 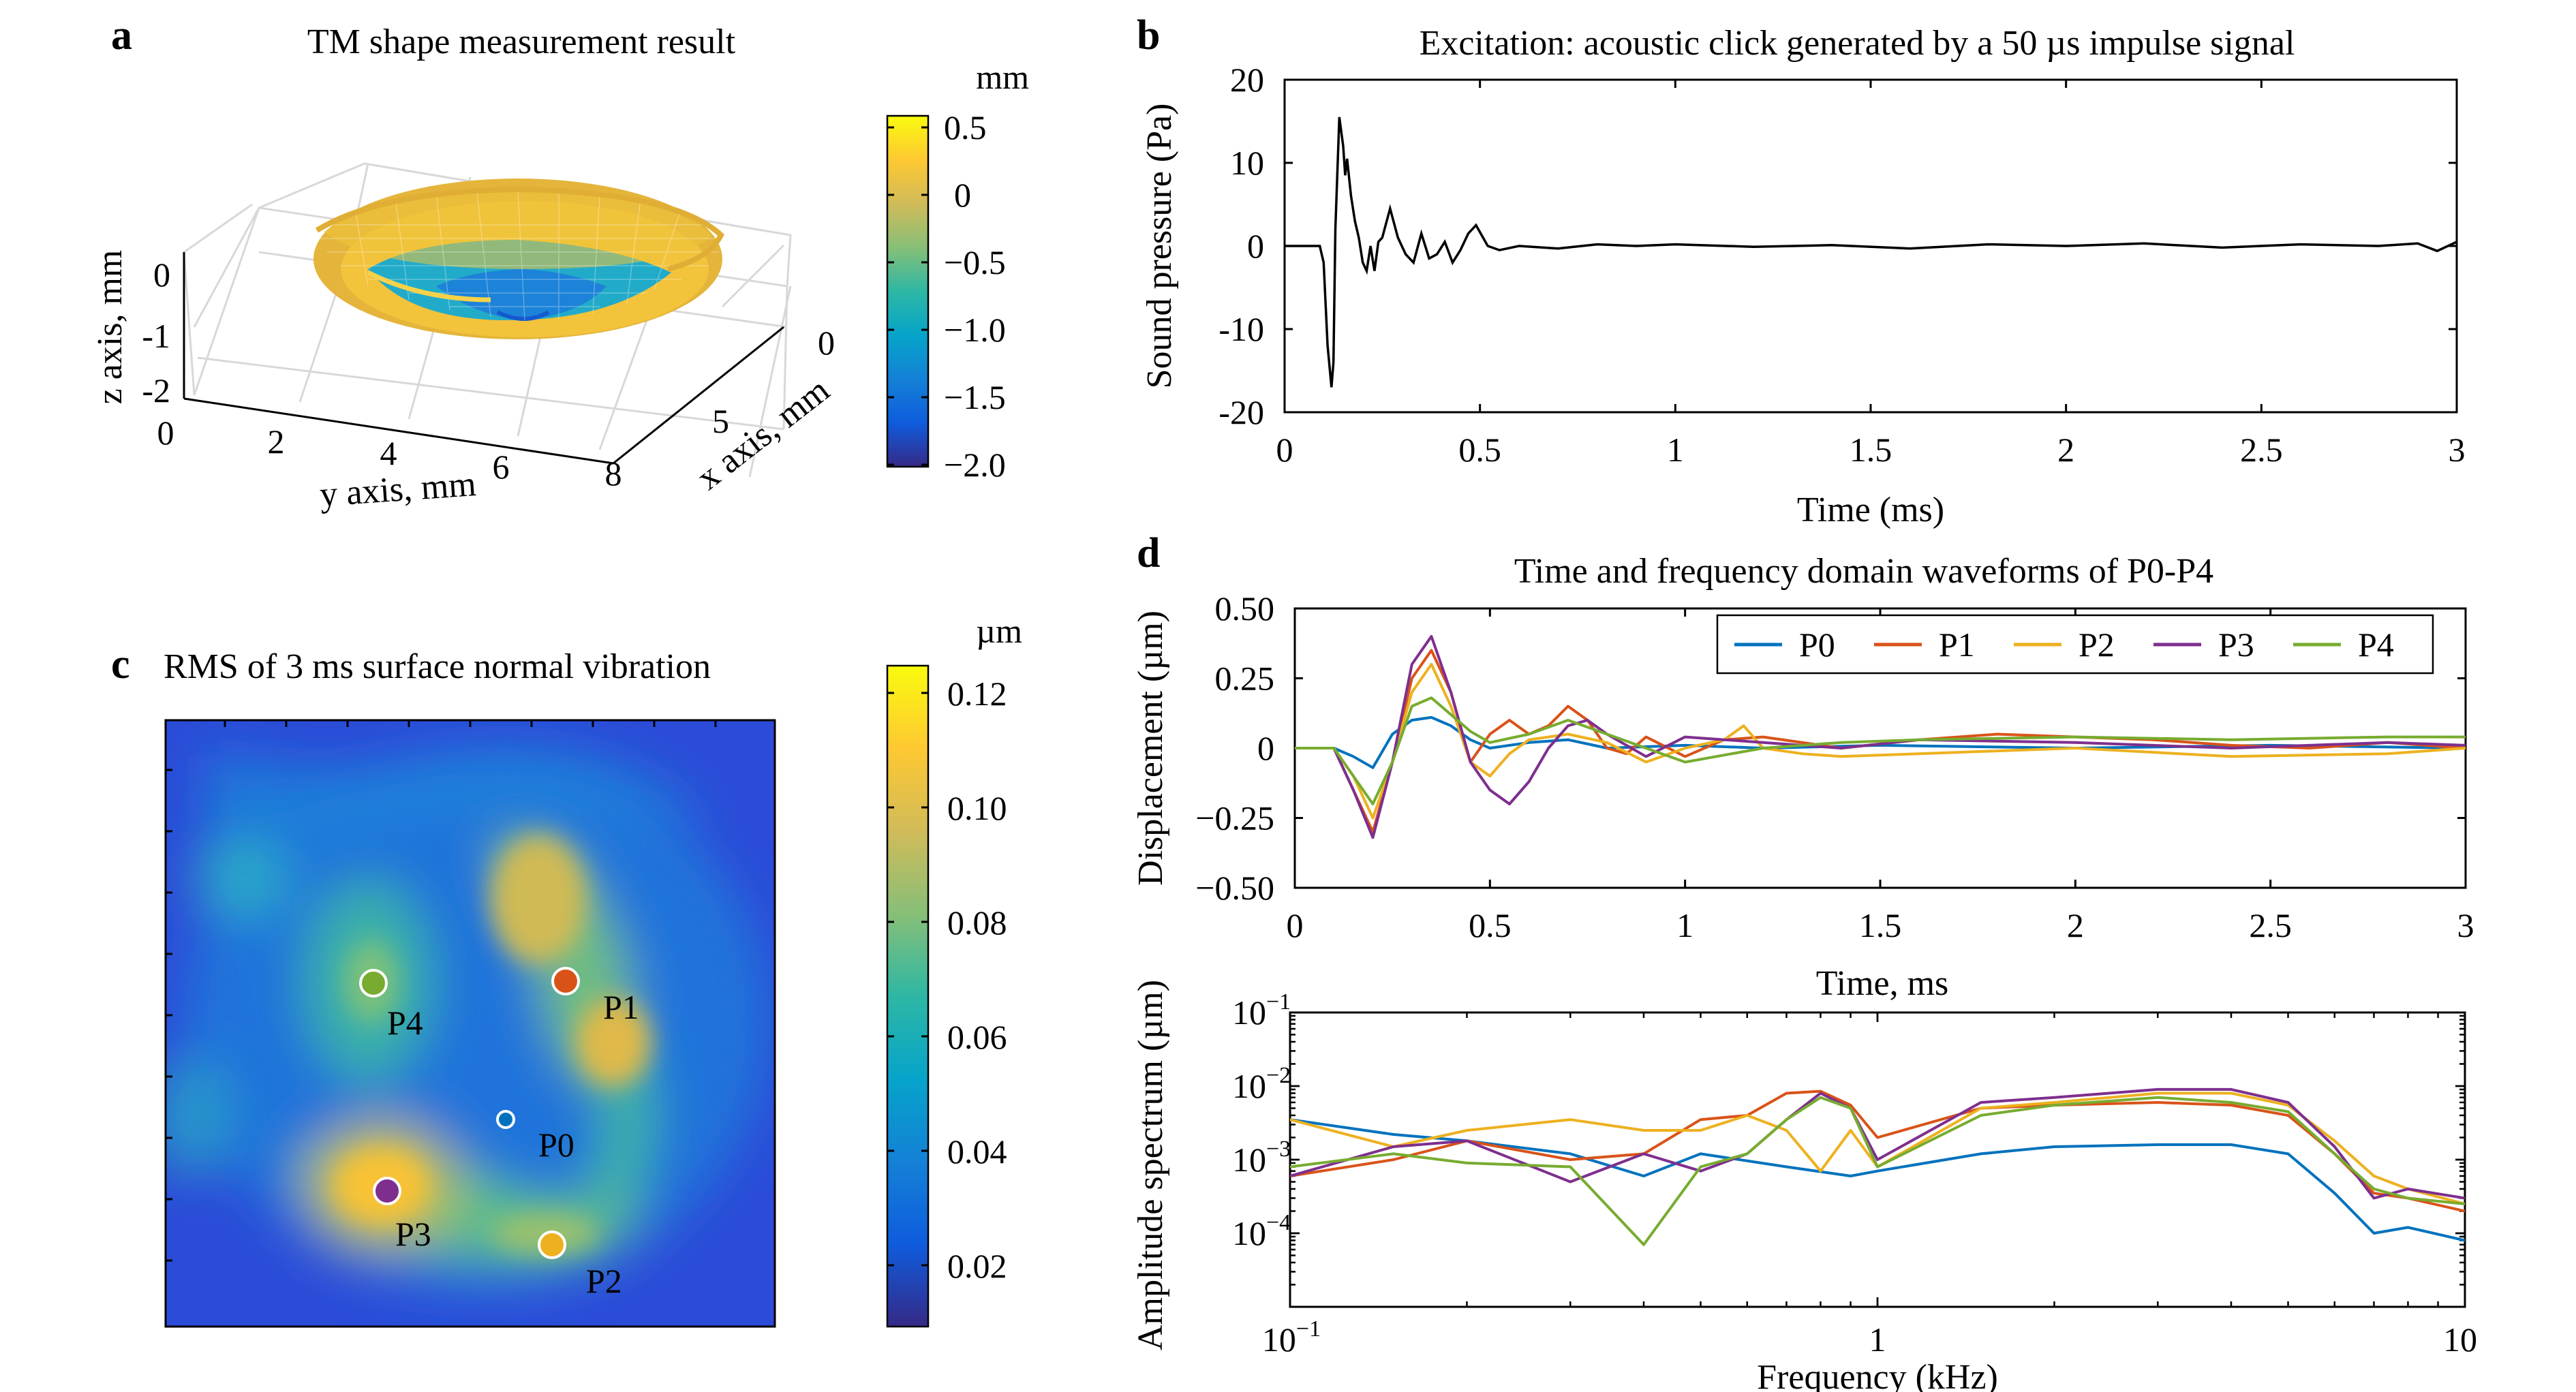 I want to click on point-P4-label: P4, so click(x=405, y=1023).